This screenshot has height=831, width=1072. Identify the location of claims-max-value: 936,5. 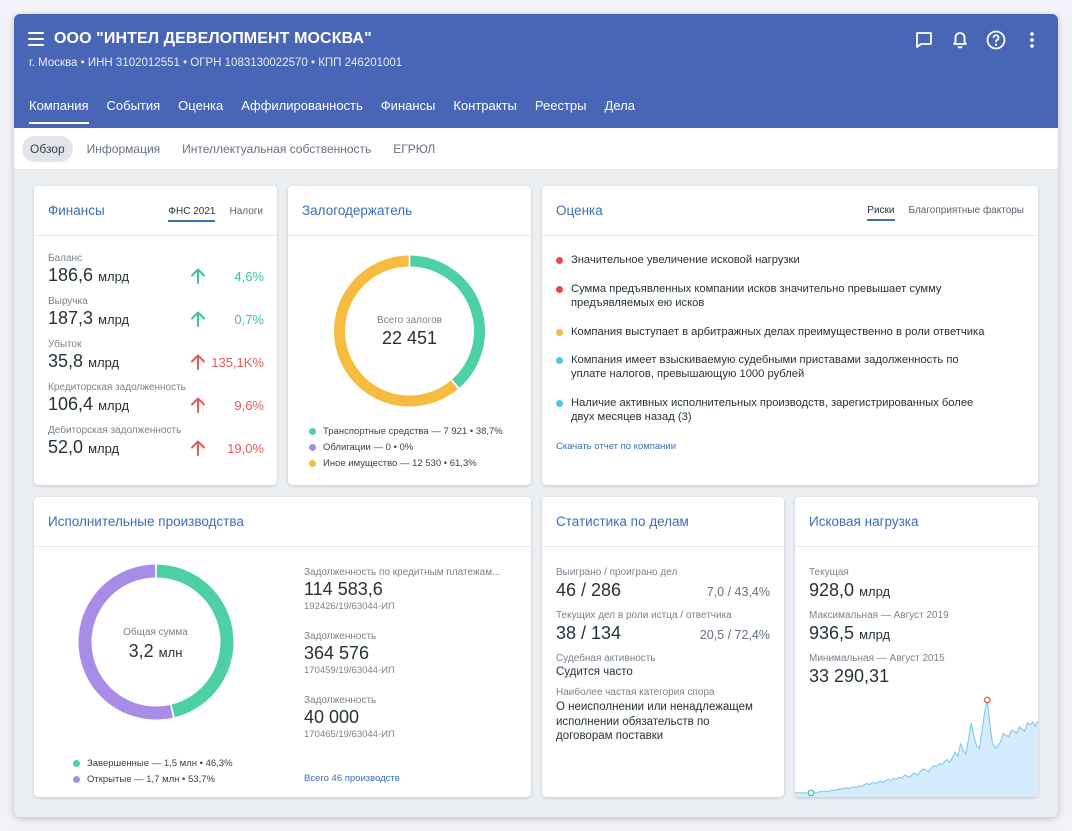
(832, 633).